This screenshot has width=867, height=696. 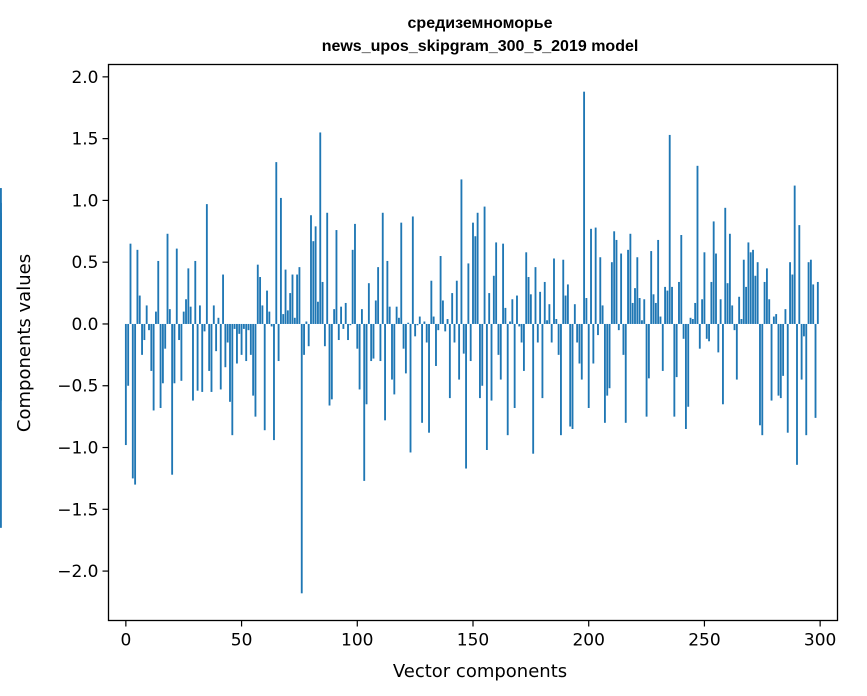 I want to click on x-tick-label: 100, so click(x=357, y=641).